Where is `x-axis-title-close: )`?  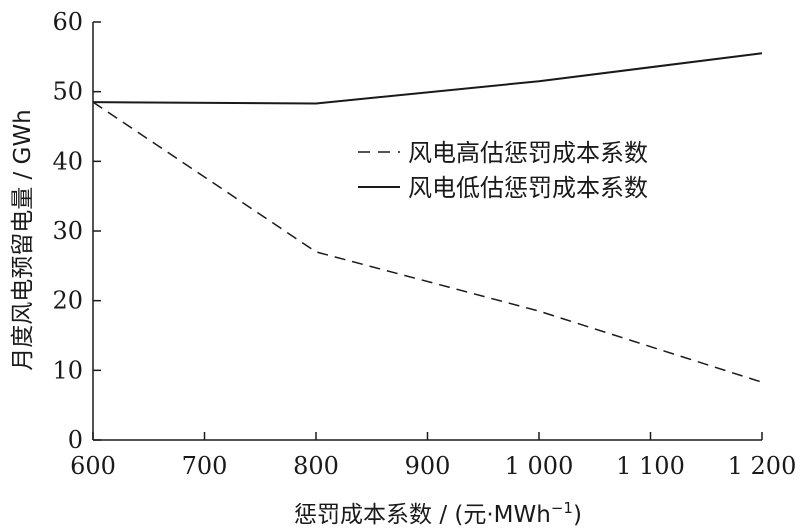
x-axis-title-close: ) is located at coordinates (577, 515).